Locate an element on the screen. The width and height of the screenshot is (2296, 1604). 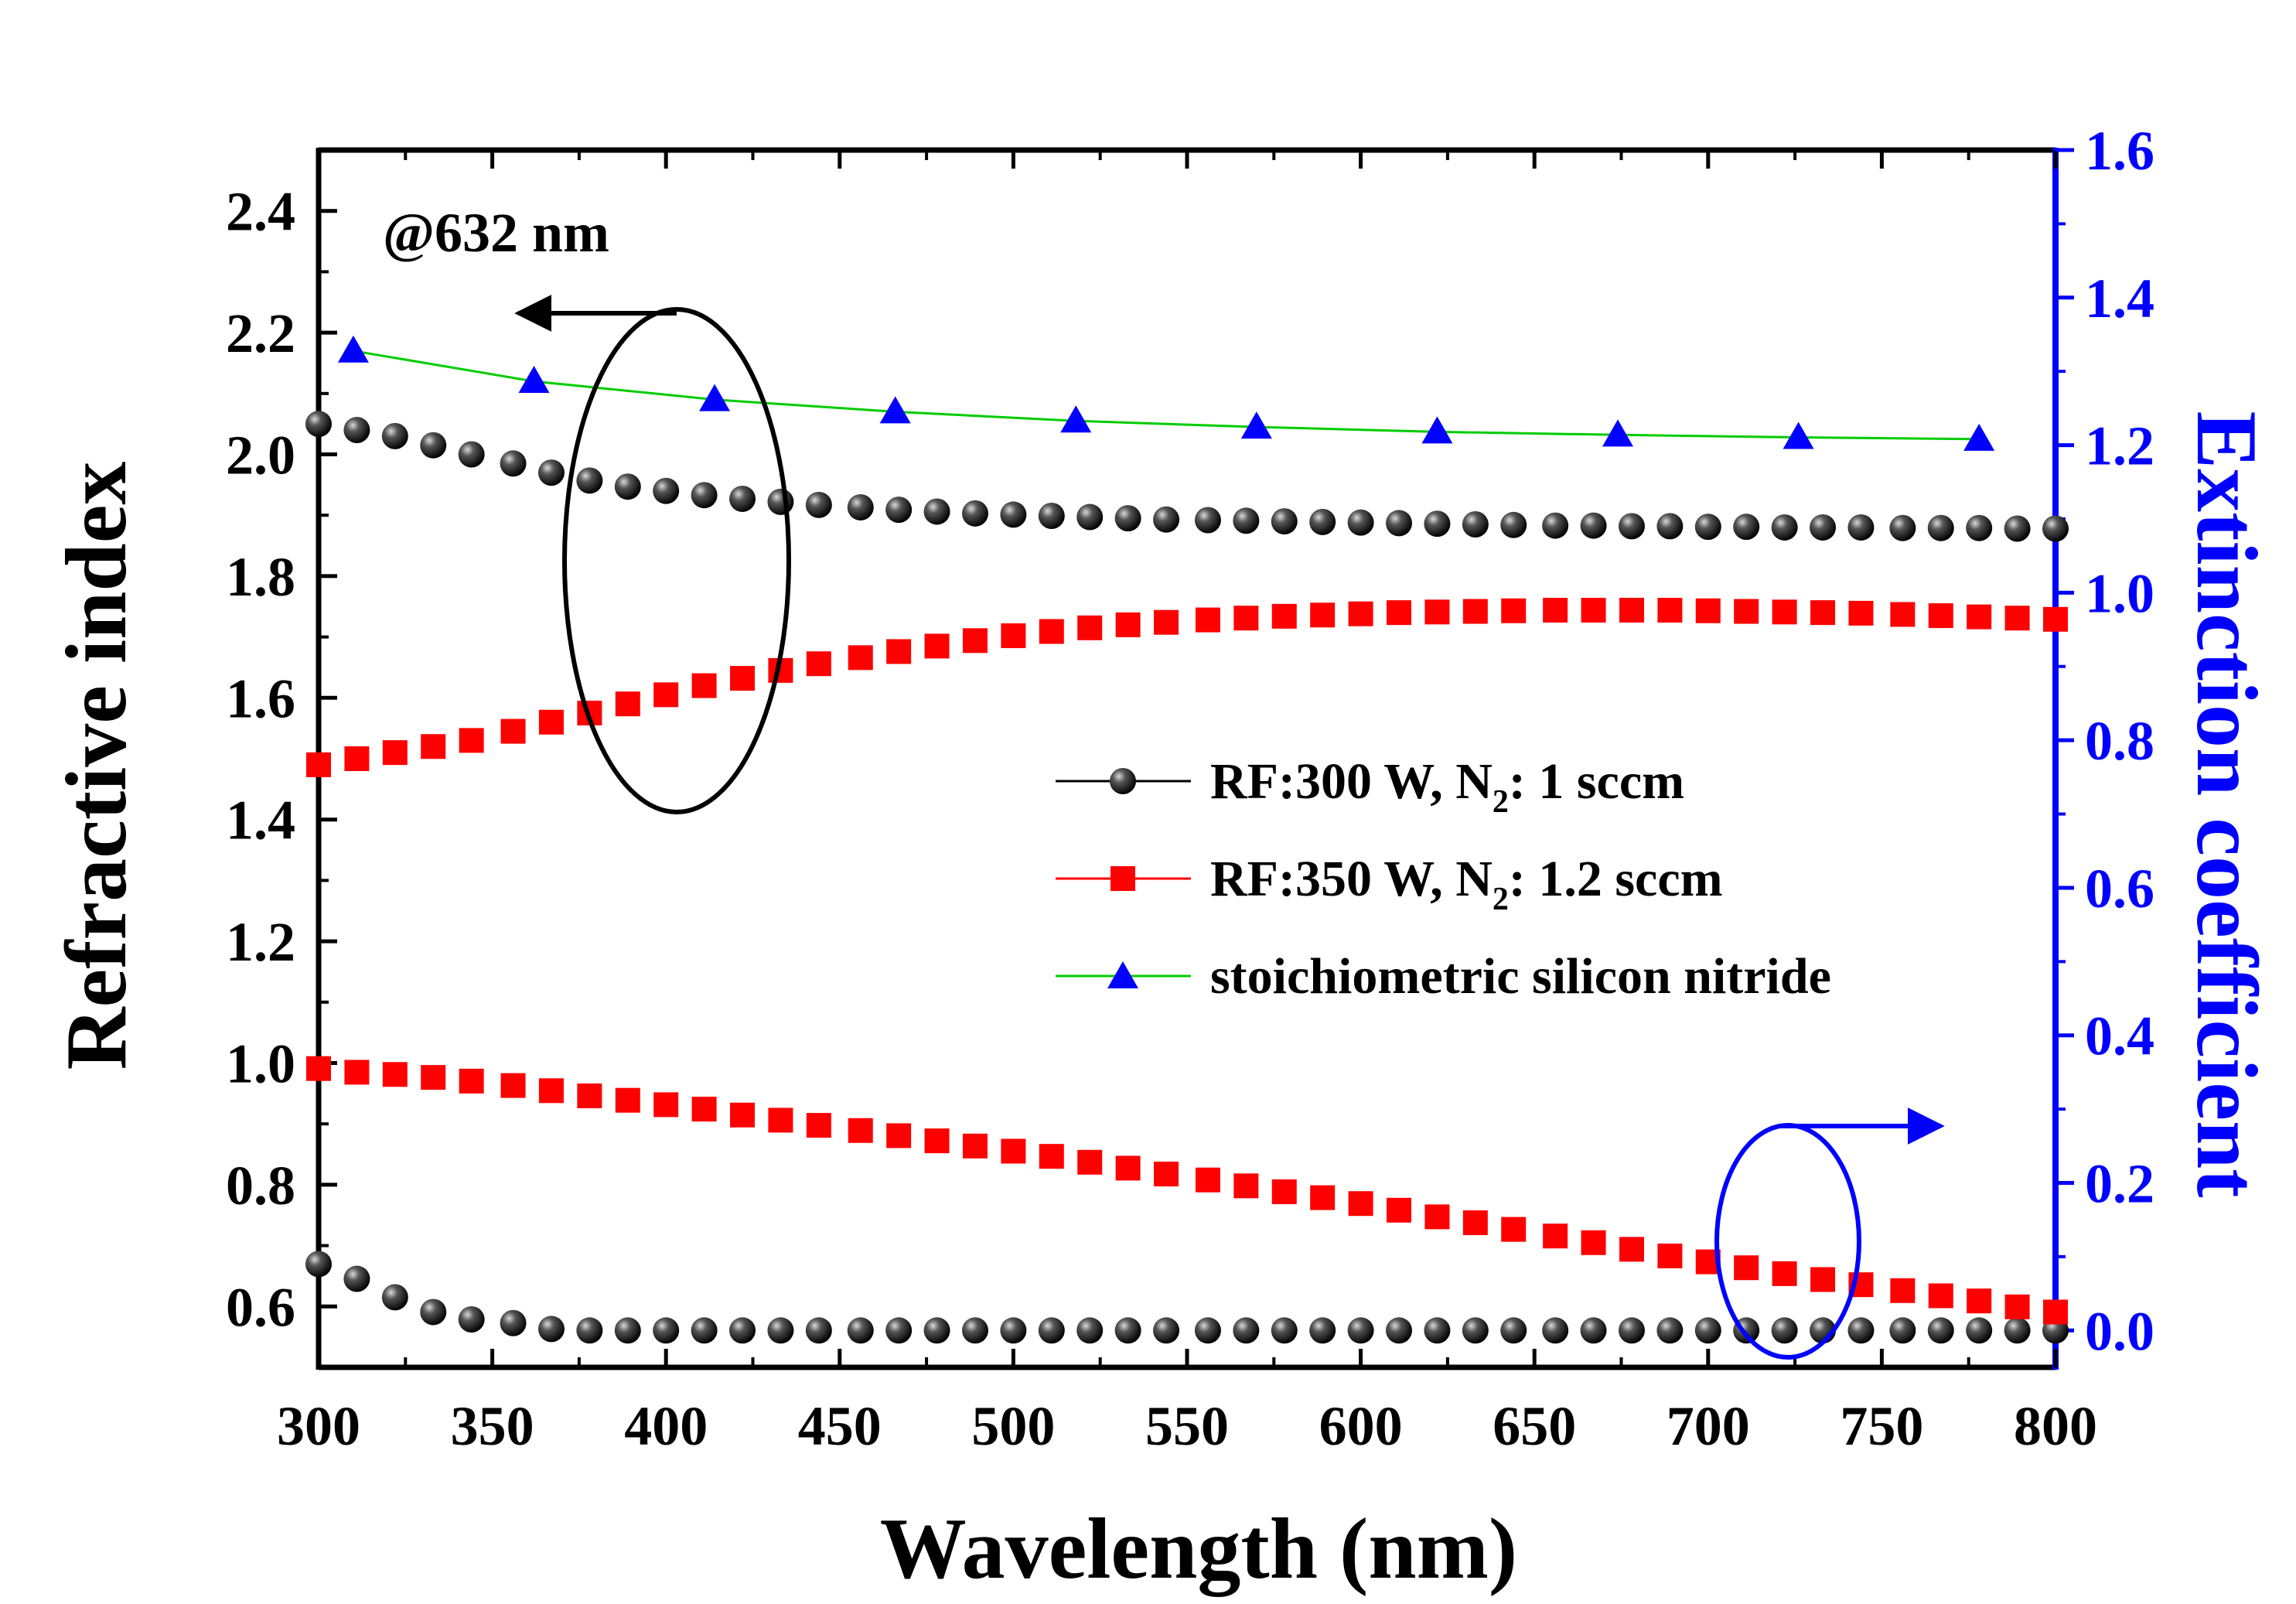
legend-sub-rf300: 2 is located at coordinates (1501, 802).